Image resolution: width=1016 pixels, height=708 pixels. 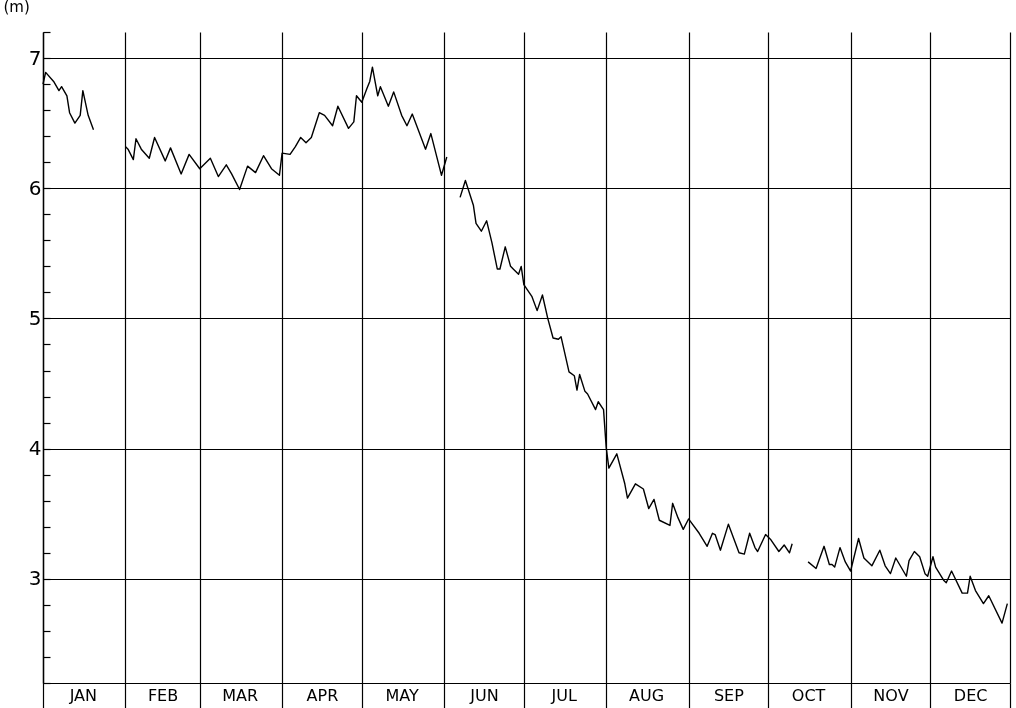 I want to click on y-tick-label: 3, so click(x=35, y=578).